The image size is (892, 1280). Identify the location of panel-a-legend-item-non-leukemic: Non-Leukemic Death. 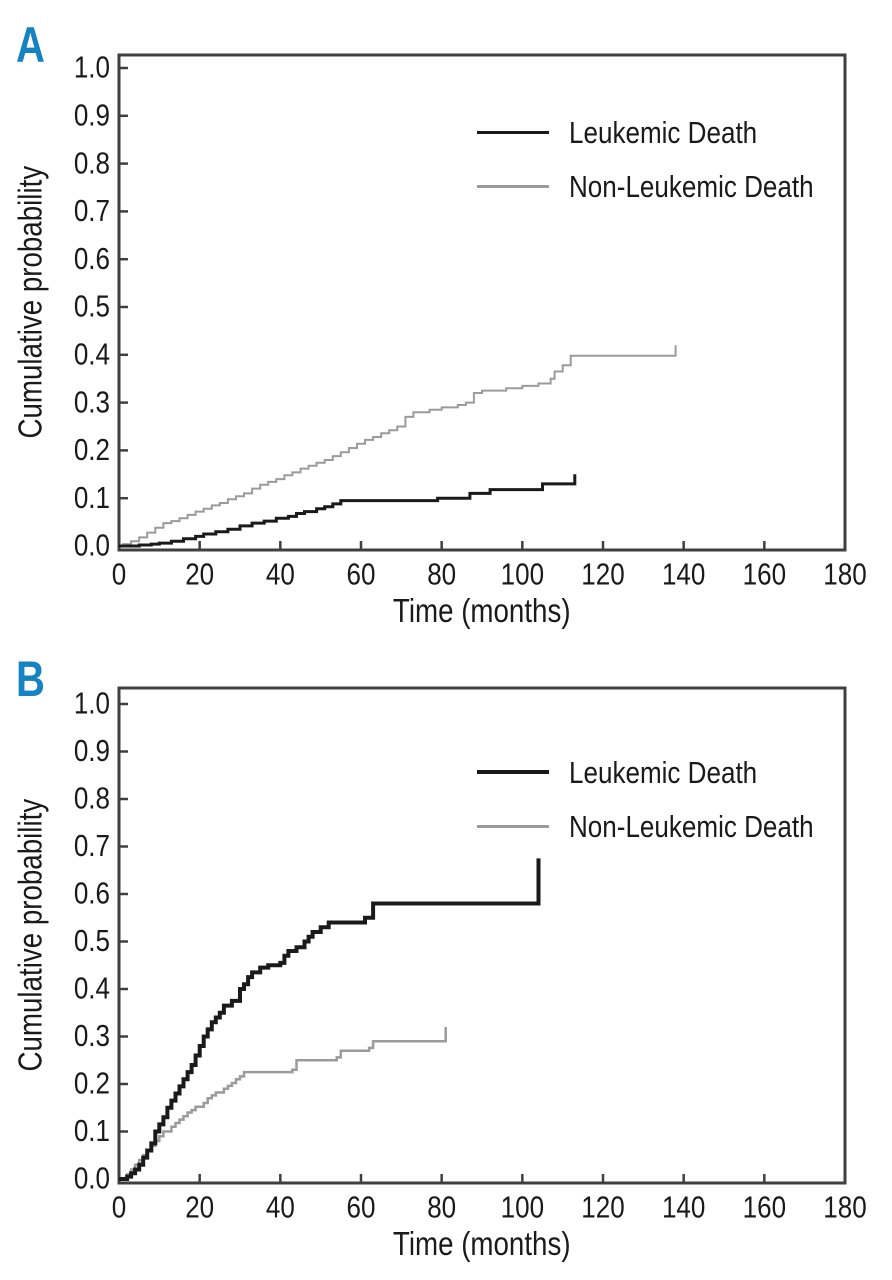
(668, 186).